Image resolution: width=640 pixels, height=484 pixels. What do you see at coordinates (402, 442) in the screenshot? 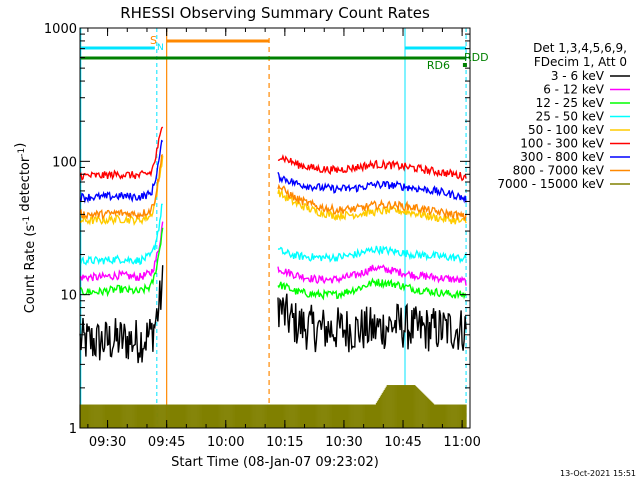
I see `x-tick-label: 10:45` at bounding box center [402, 442].